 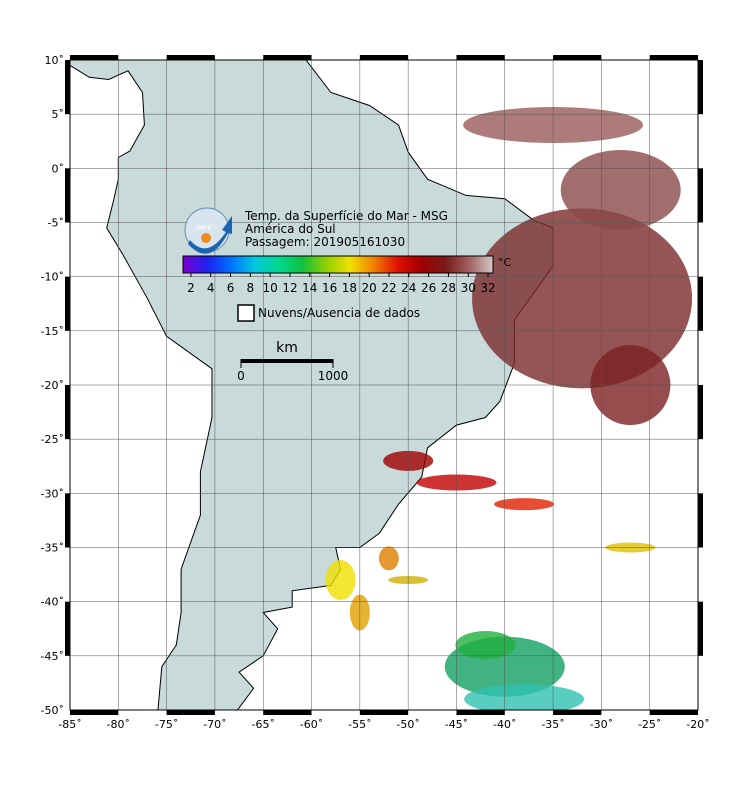 I want to click on y-tick-label: -5˚, so click(x=56, y=223).